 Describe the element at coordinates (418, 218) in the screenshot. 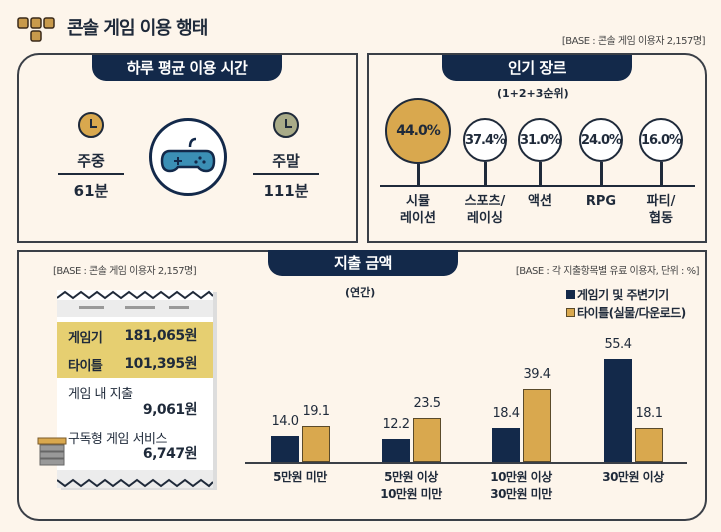

I see `genre-label: 레이션` at that location.